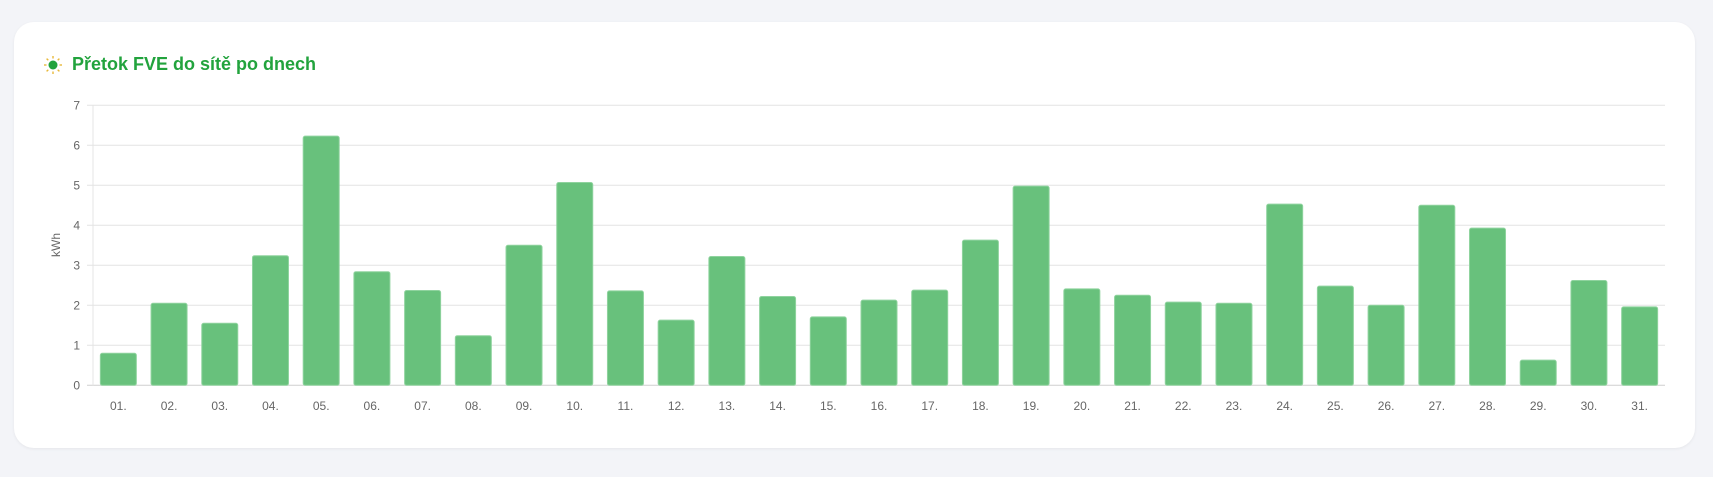  I want to click on x-tick-label: 28., so click(1487, 406).